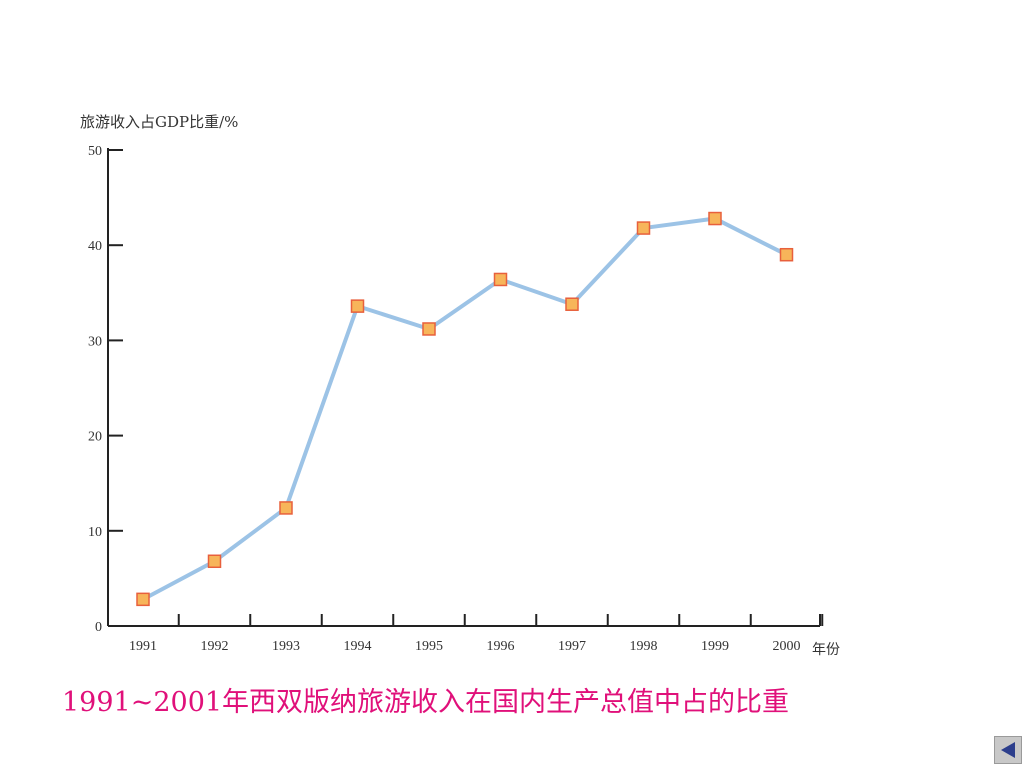 This screenshot has width=1024, height=768. What do you see at coordinates (98, 627) in the screenshot?
I see `y-tick-label: 0` at bounding box center [98, 627].